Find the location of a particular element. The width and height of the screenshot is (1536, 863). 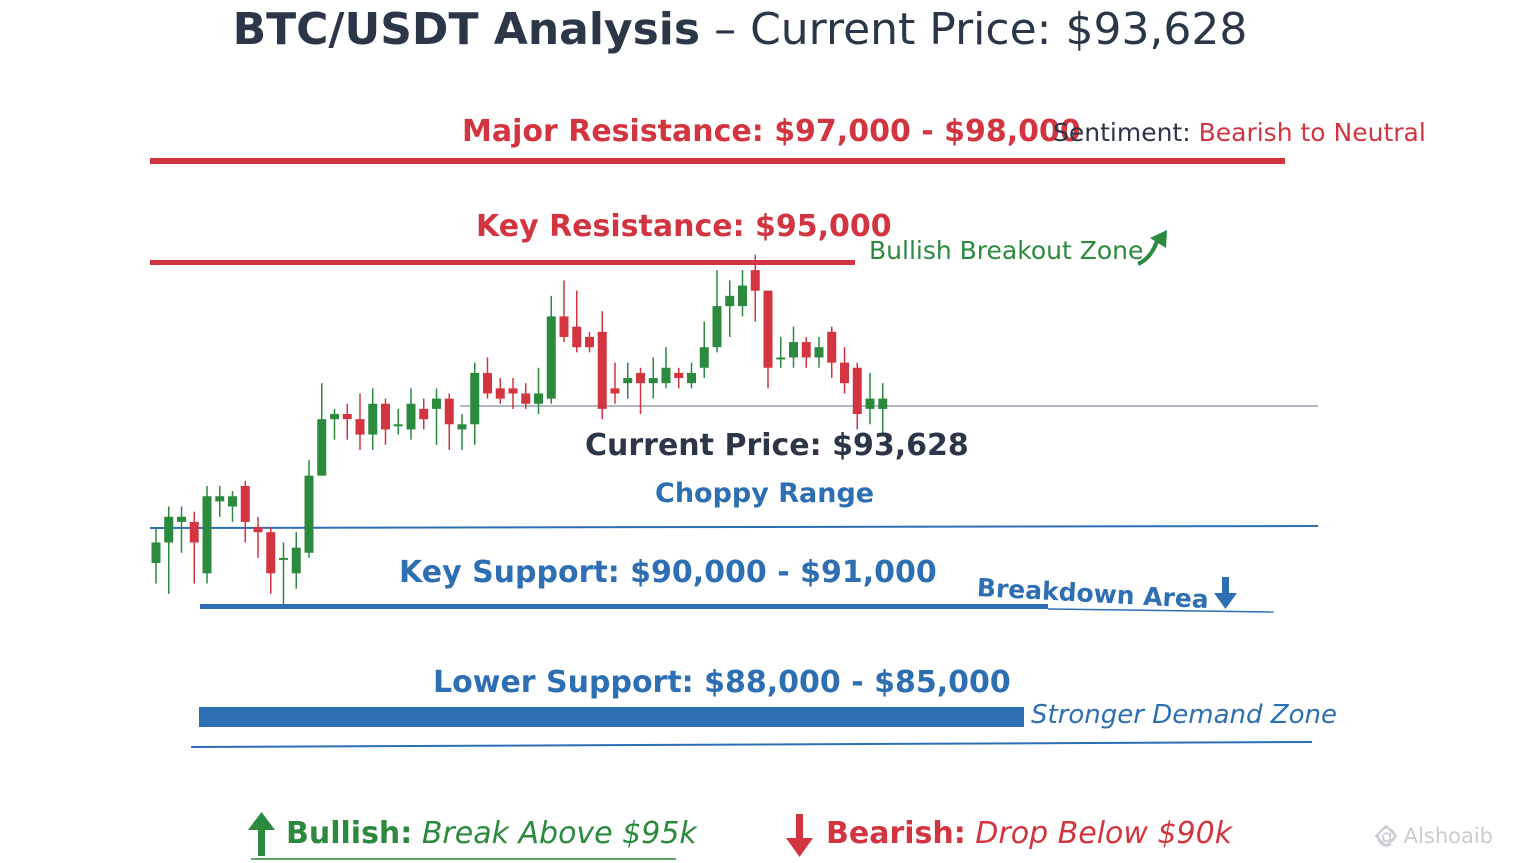

key-resistance-label: Key Resistance: $95,000 is located at coordinates (684, 226).